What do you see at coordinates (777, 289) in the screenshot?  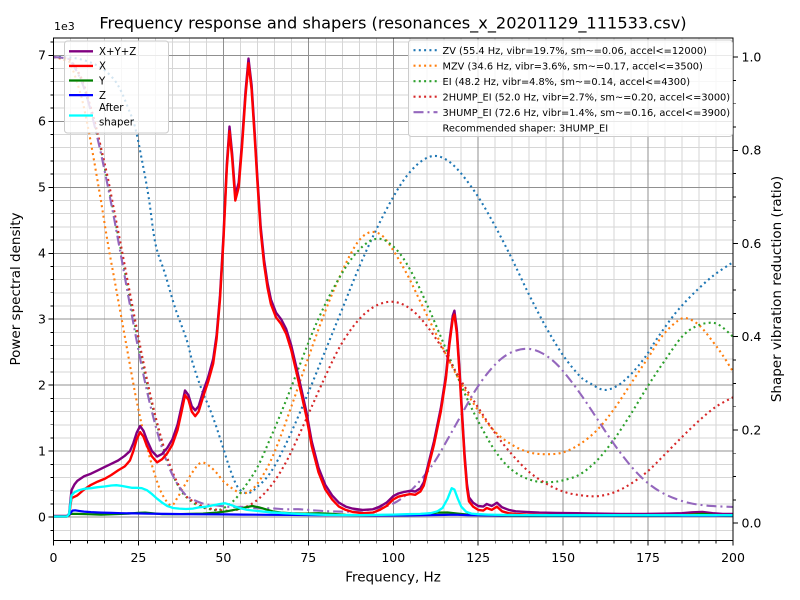 I see `y-right-axis-label: Shaper vibration reduction (ratio)` at bounding box center [777, 289].